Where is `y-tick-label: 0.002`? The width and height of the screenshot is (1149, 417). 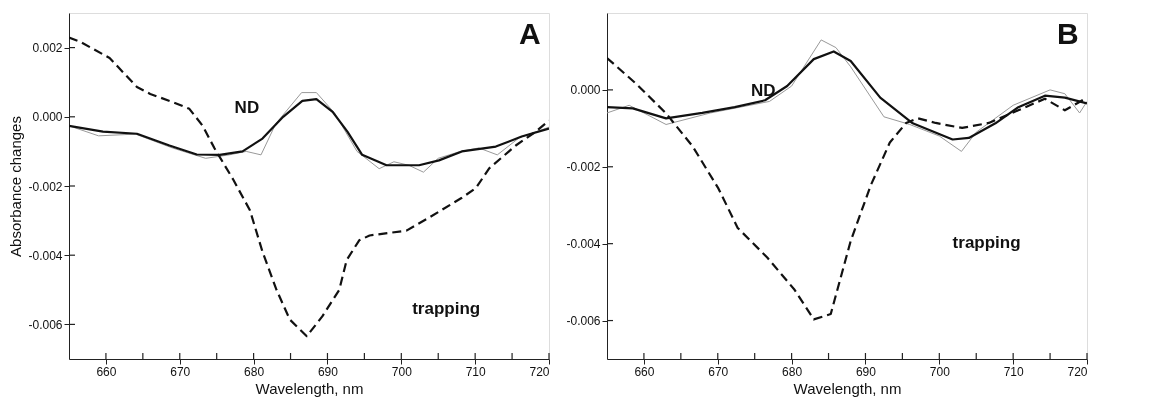 y-tick-label: 0.002 is located at coordinates (47, 48).